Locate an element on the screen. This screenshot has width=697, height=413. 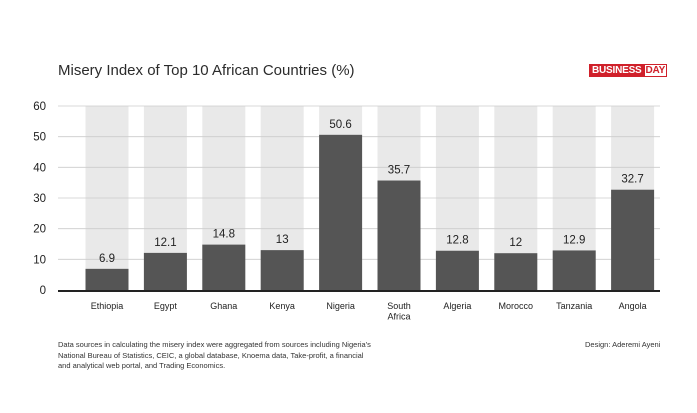
y-tick-label: 40 is located at coordinates (39, 168).